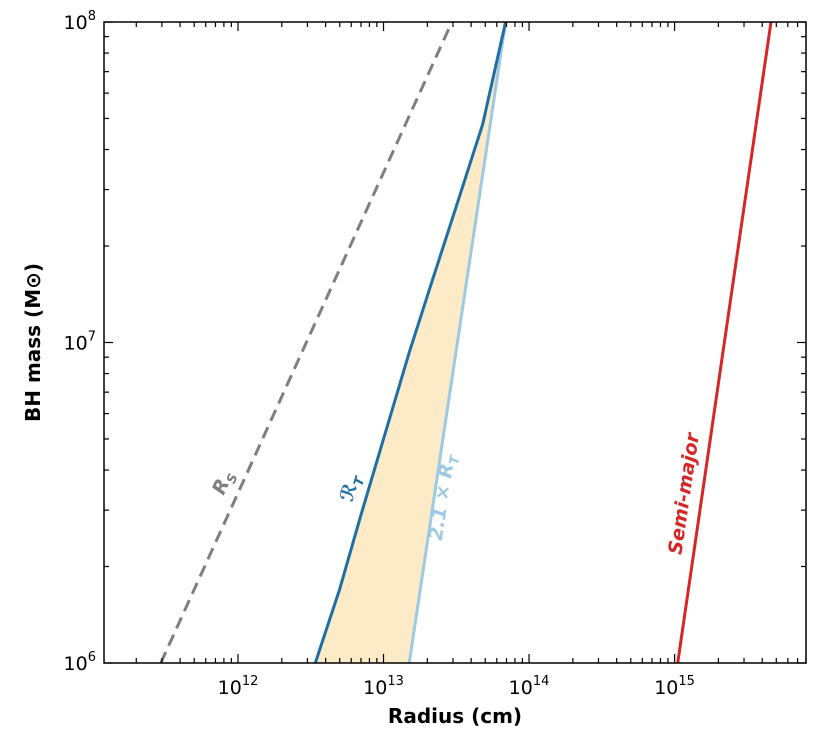 This screenshot has width=830, height=738. What do you see at coordinates (80, 21) in the screenshot?
I see `y-tick-label: 10⁸` at bounding box center [80, 21].